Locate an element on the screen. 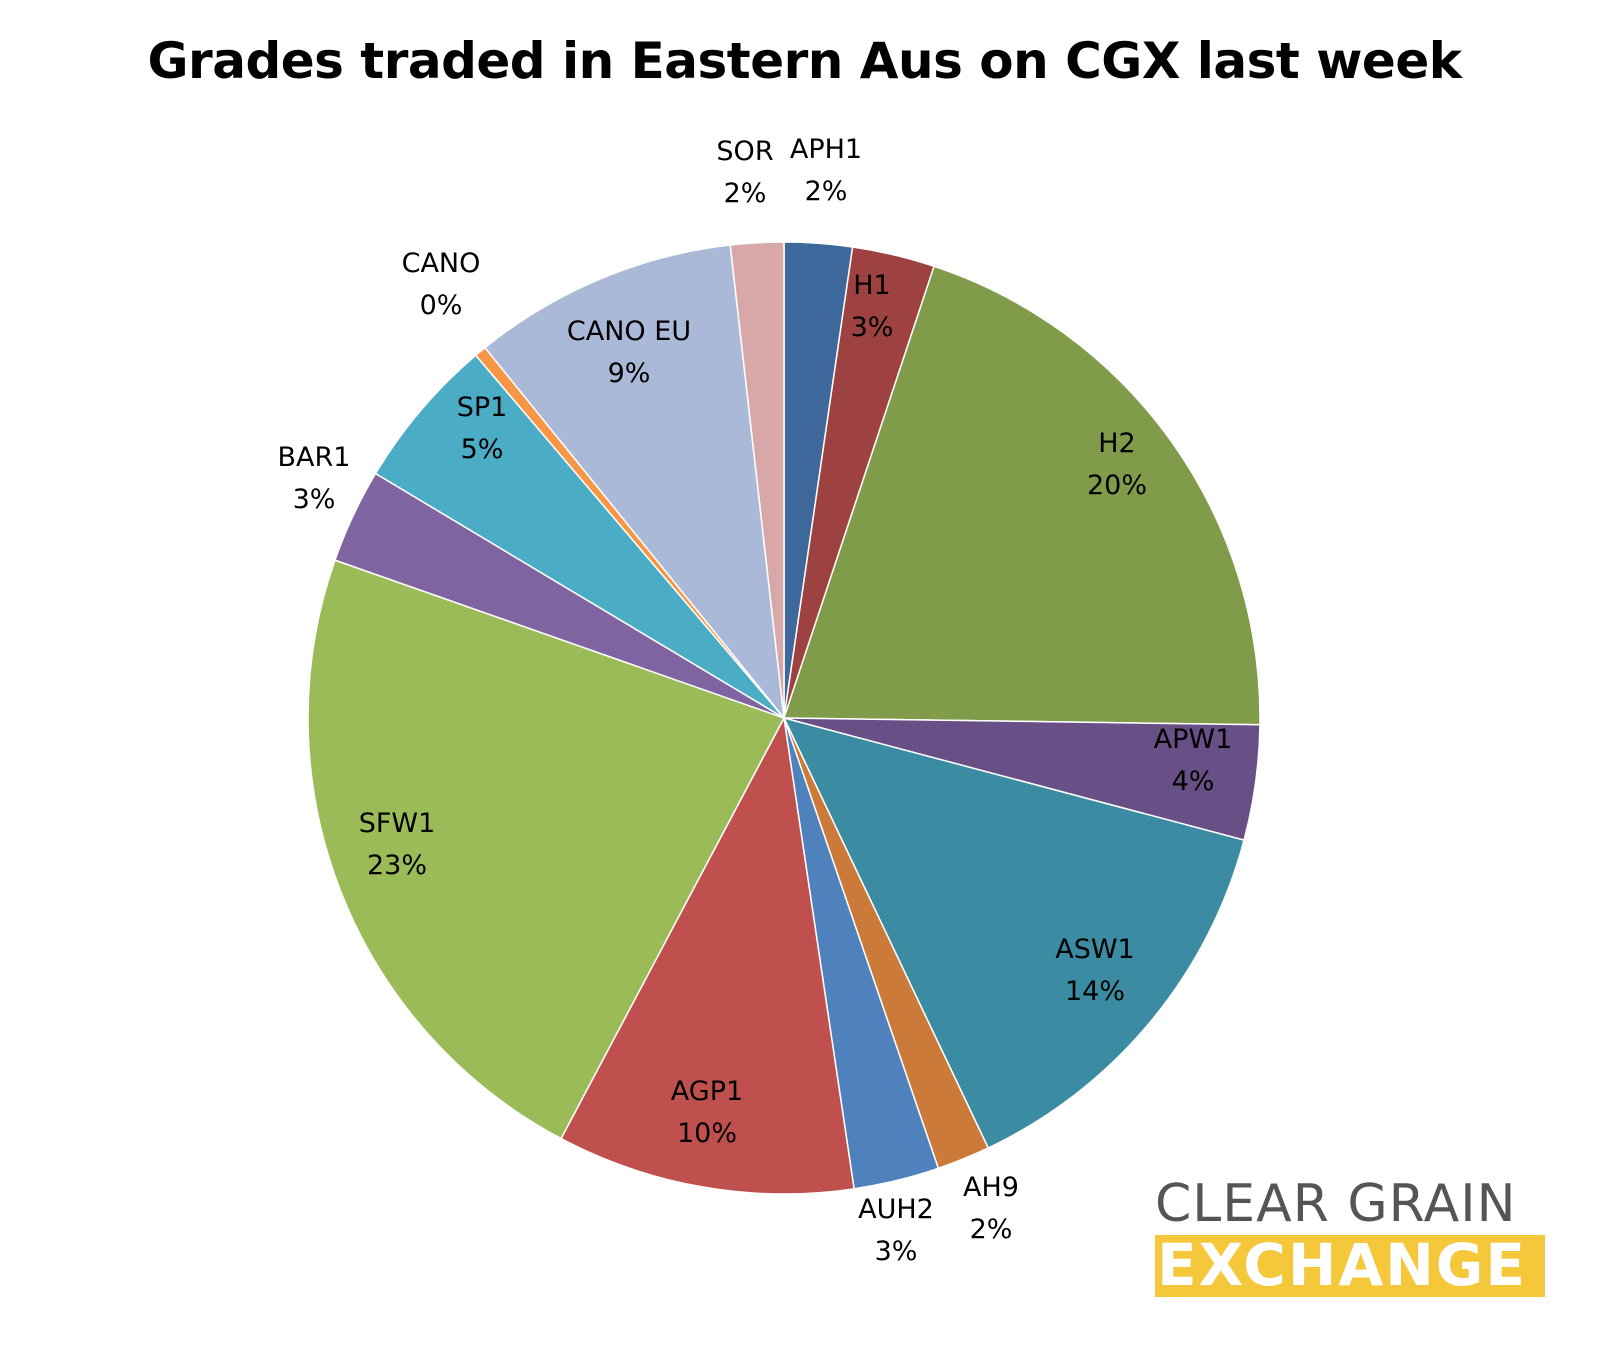 This screenshot has width=1609, height=1351. pie-slice-asw1 is located at coordinates (1013, 932).